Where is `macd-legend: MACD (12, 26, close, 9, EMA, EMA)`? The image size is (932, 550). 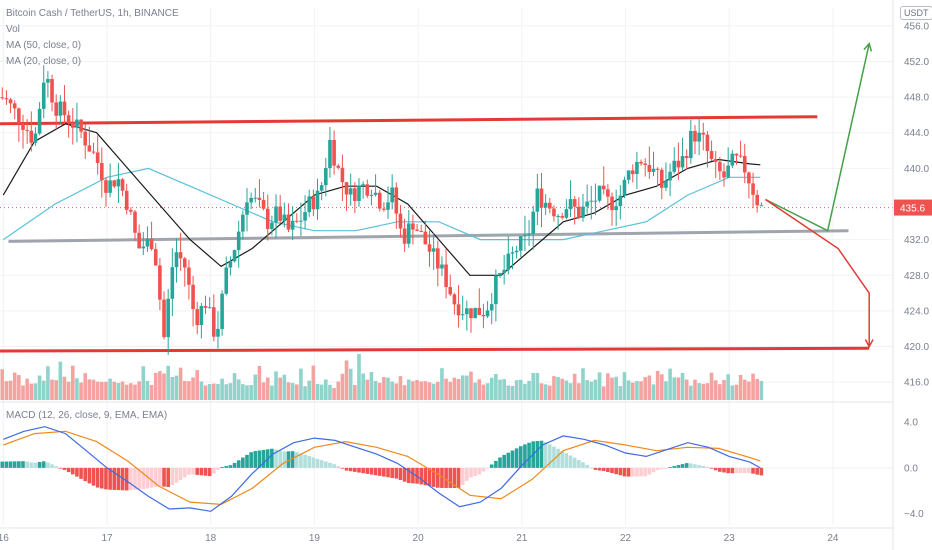
macd-legend: MACD (12, 26, close, 9, EMA, EMA) is located at coordinates (87, 415).